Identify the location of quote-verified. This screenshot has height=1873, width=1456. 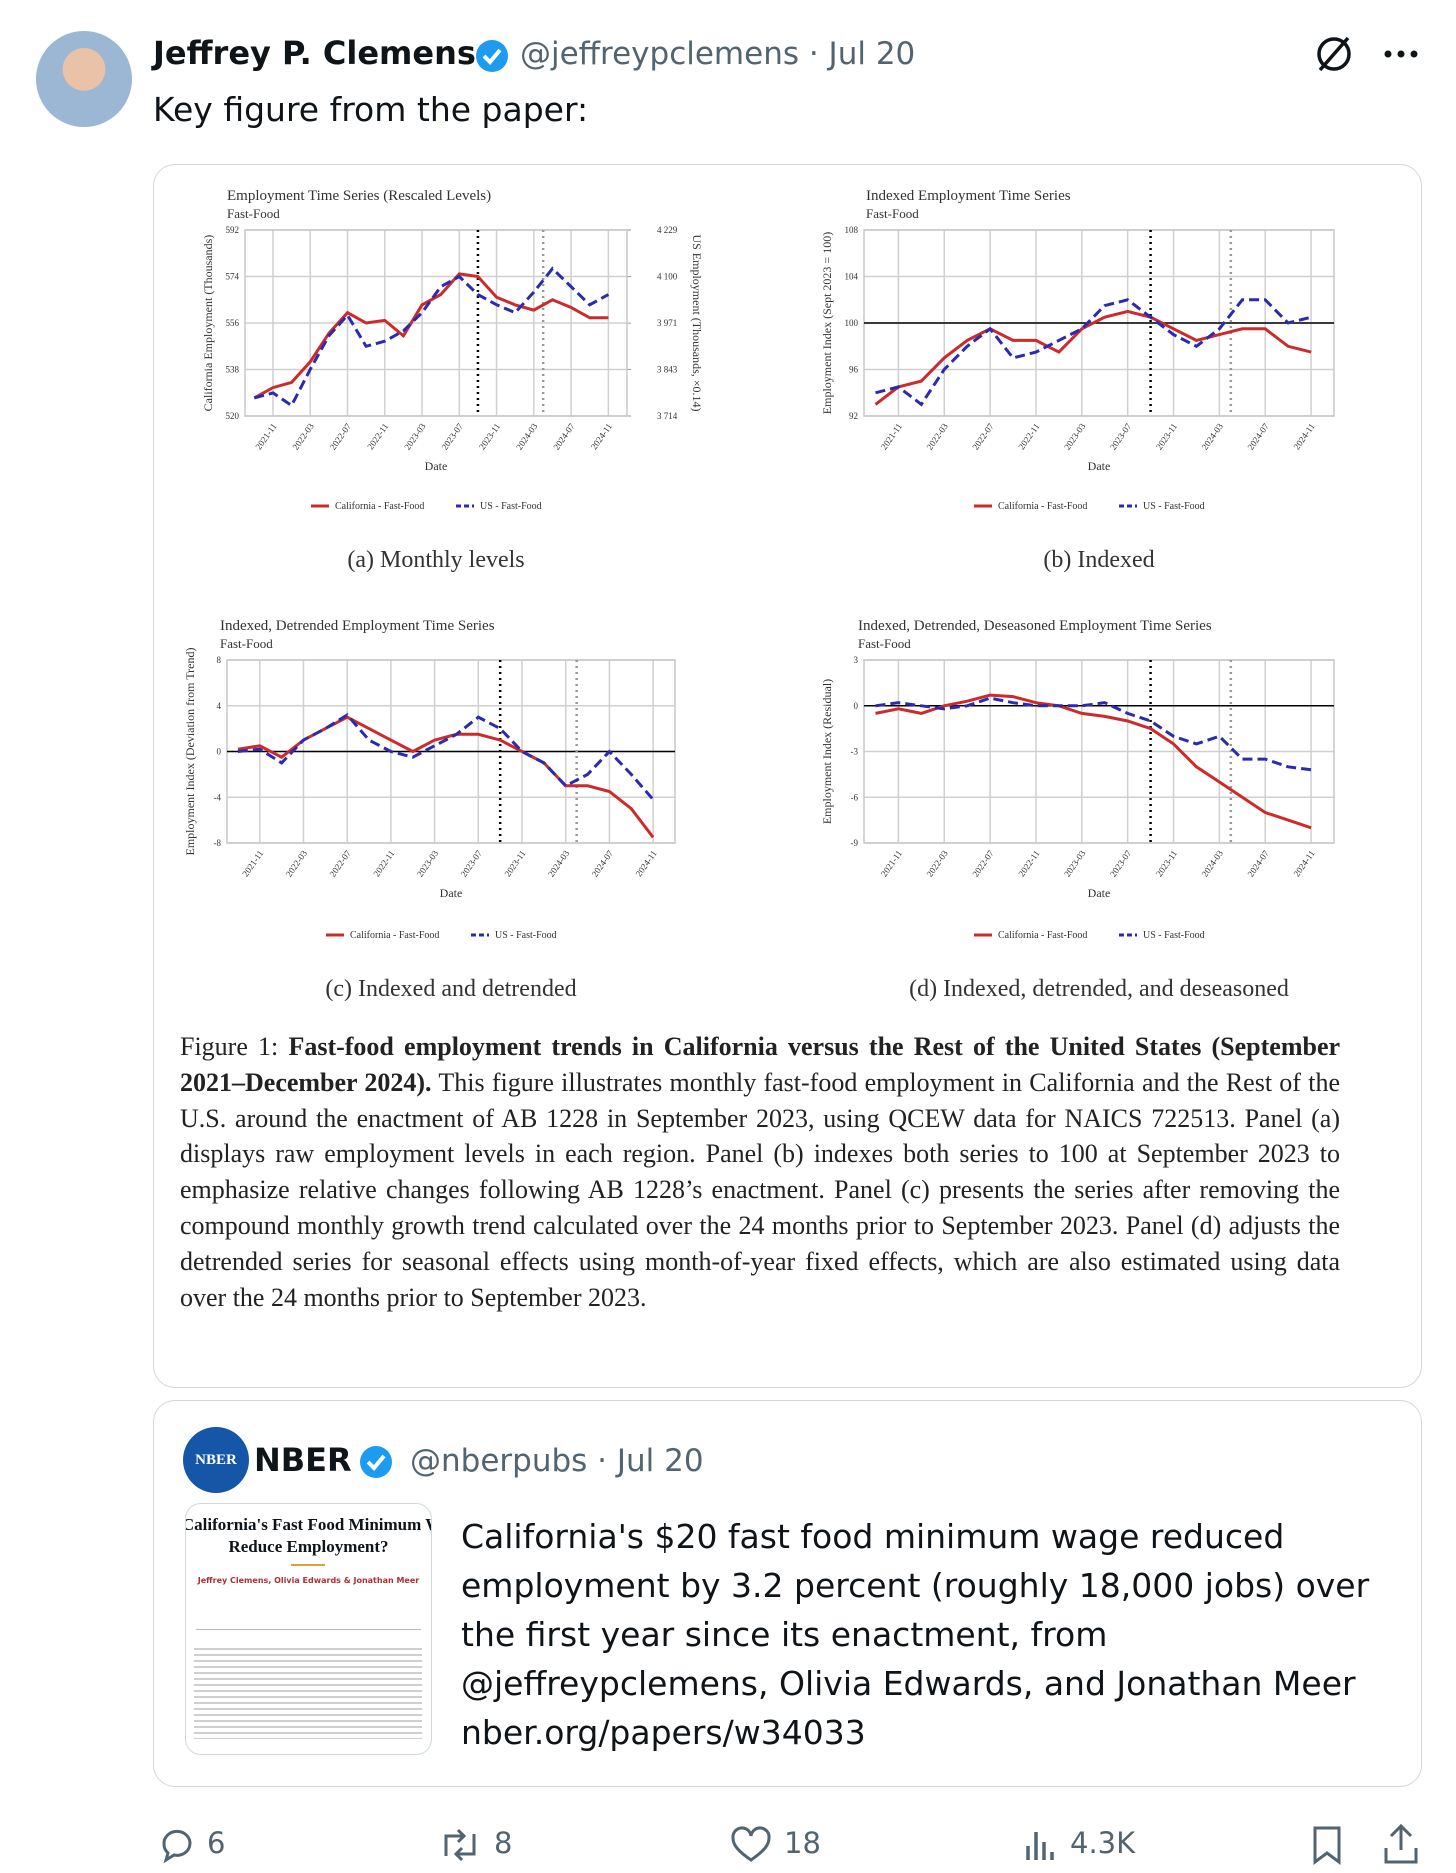
(376, 1462).